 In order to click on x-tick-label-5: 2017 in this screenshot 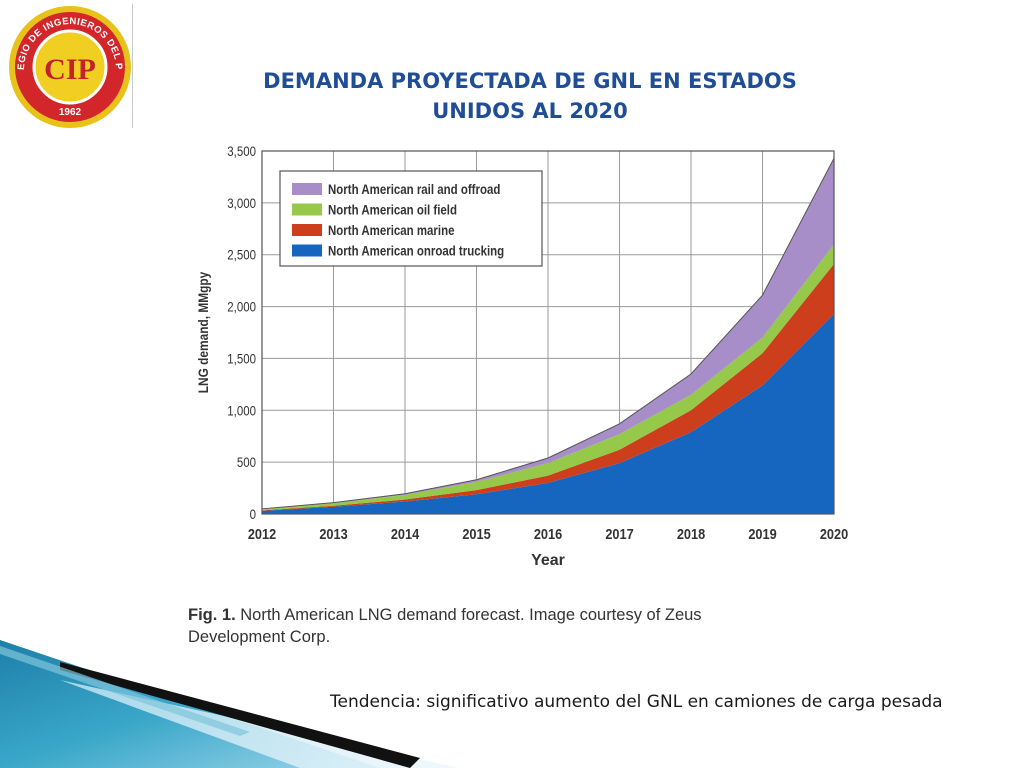, I will do `click(619, 533)`.